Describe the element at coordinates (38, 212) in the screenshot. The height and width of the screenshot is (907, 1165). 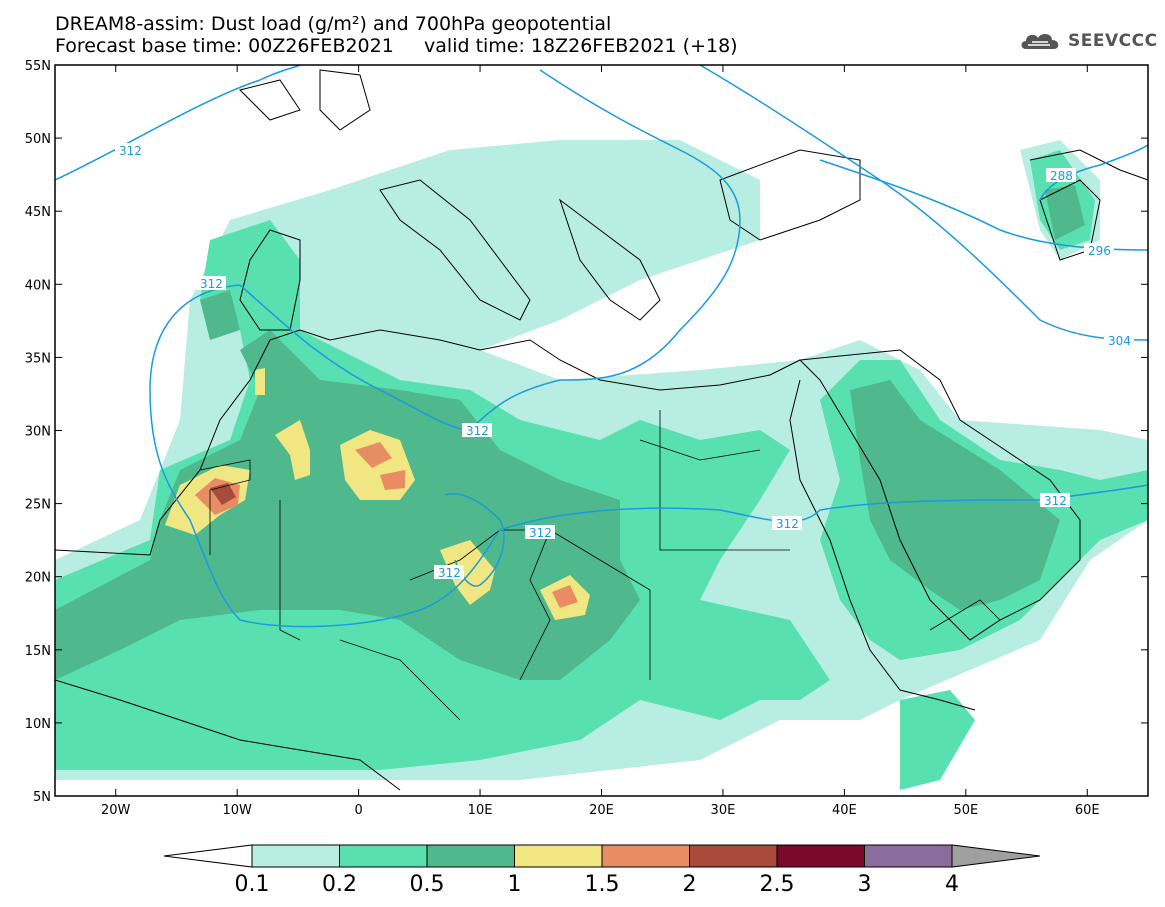
I see `lat-label: 45N` at that location.